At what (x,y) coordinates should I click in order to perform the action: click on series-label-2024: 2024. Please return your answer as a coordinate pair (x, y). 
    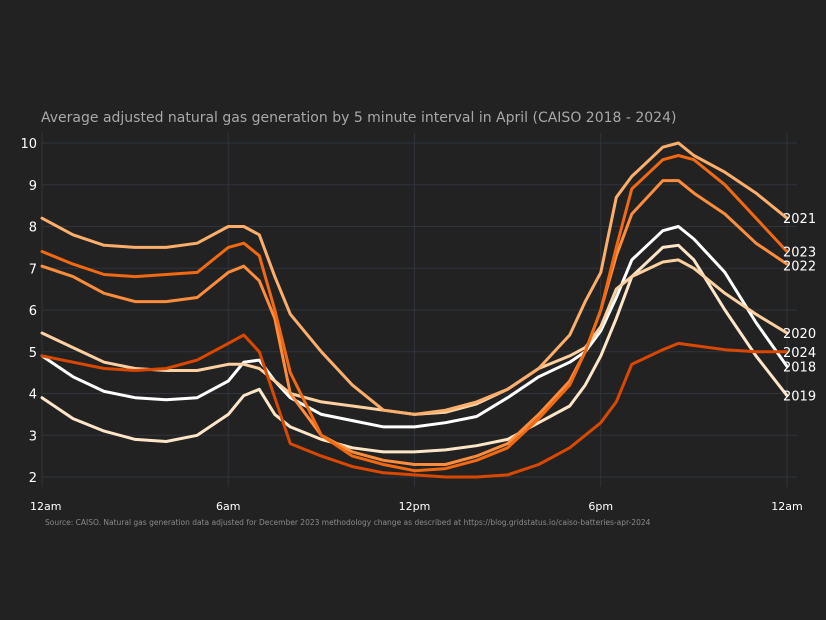
    Looking at the image, I should click on (799, 353).